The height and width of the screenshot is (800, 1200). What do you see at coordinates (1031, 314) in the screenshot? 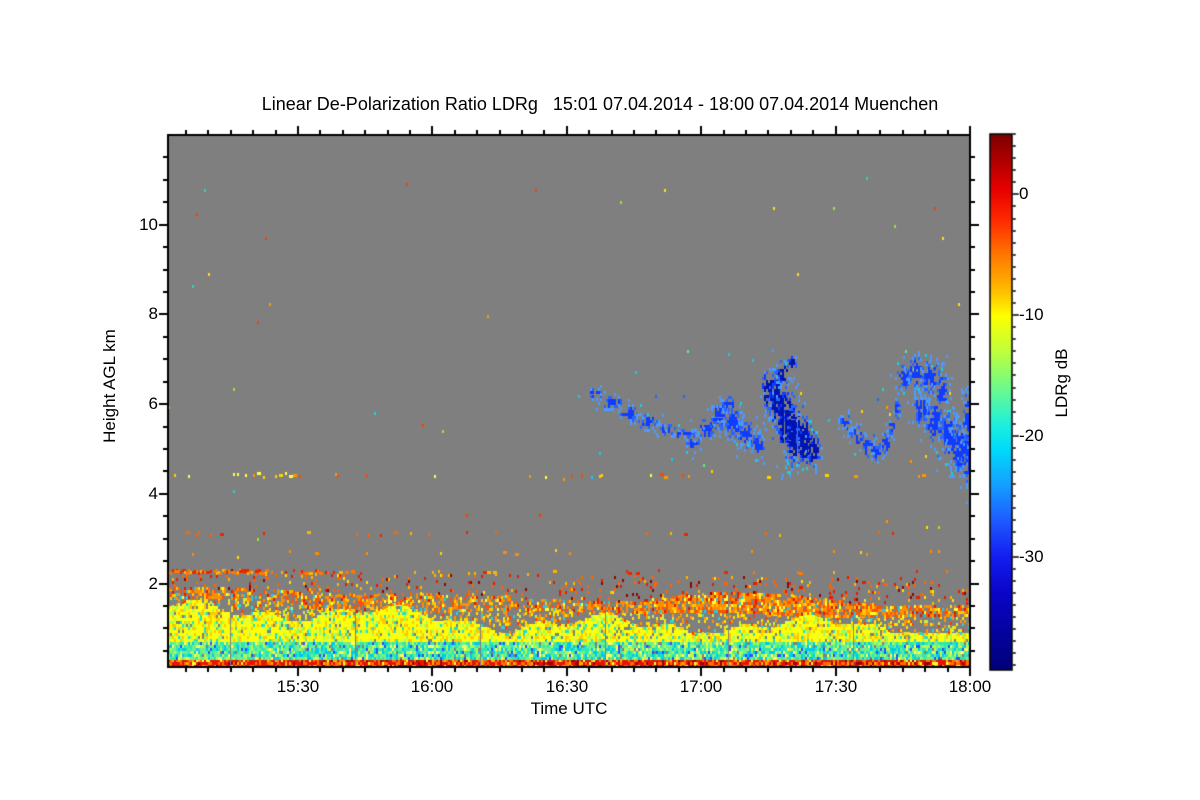
I see `colorbar-tick-label: -10` at bounding box center [1031, 314].